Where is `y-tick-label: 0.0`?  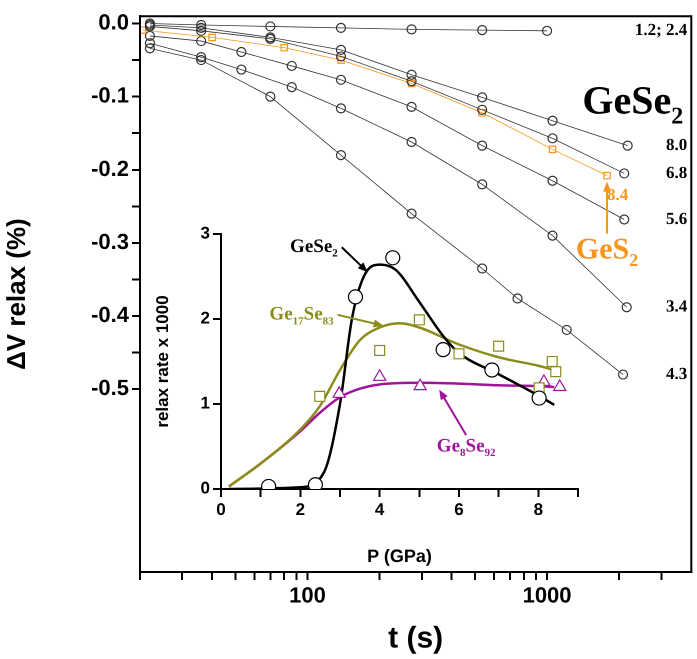
y-tick-label: 0.0 is located at coordinates (113, 22).